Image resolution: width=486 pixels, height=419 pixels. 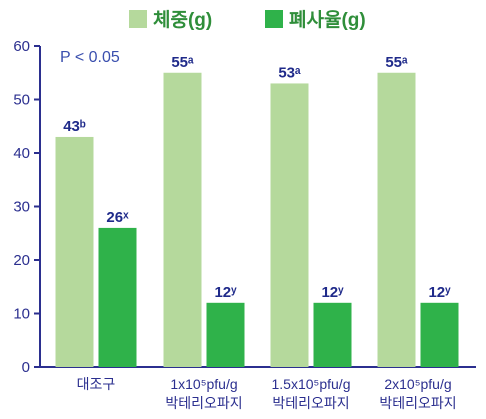 I want to click on legend-label: 체중(g), so click(x=182, y=20).